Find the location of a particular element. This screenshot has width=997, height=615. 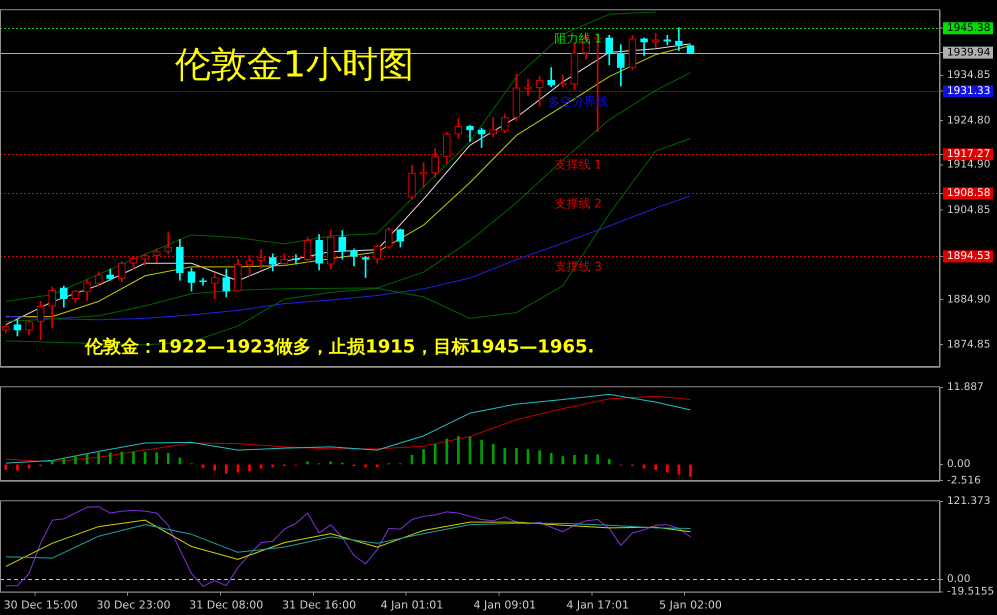

y-tick-label: 1934.85 is located at coordinates (968, 75).